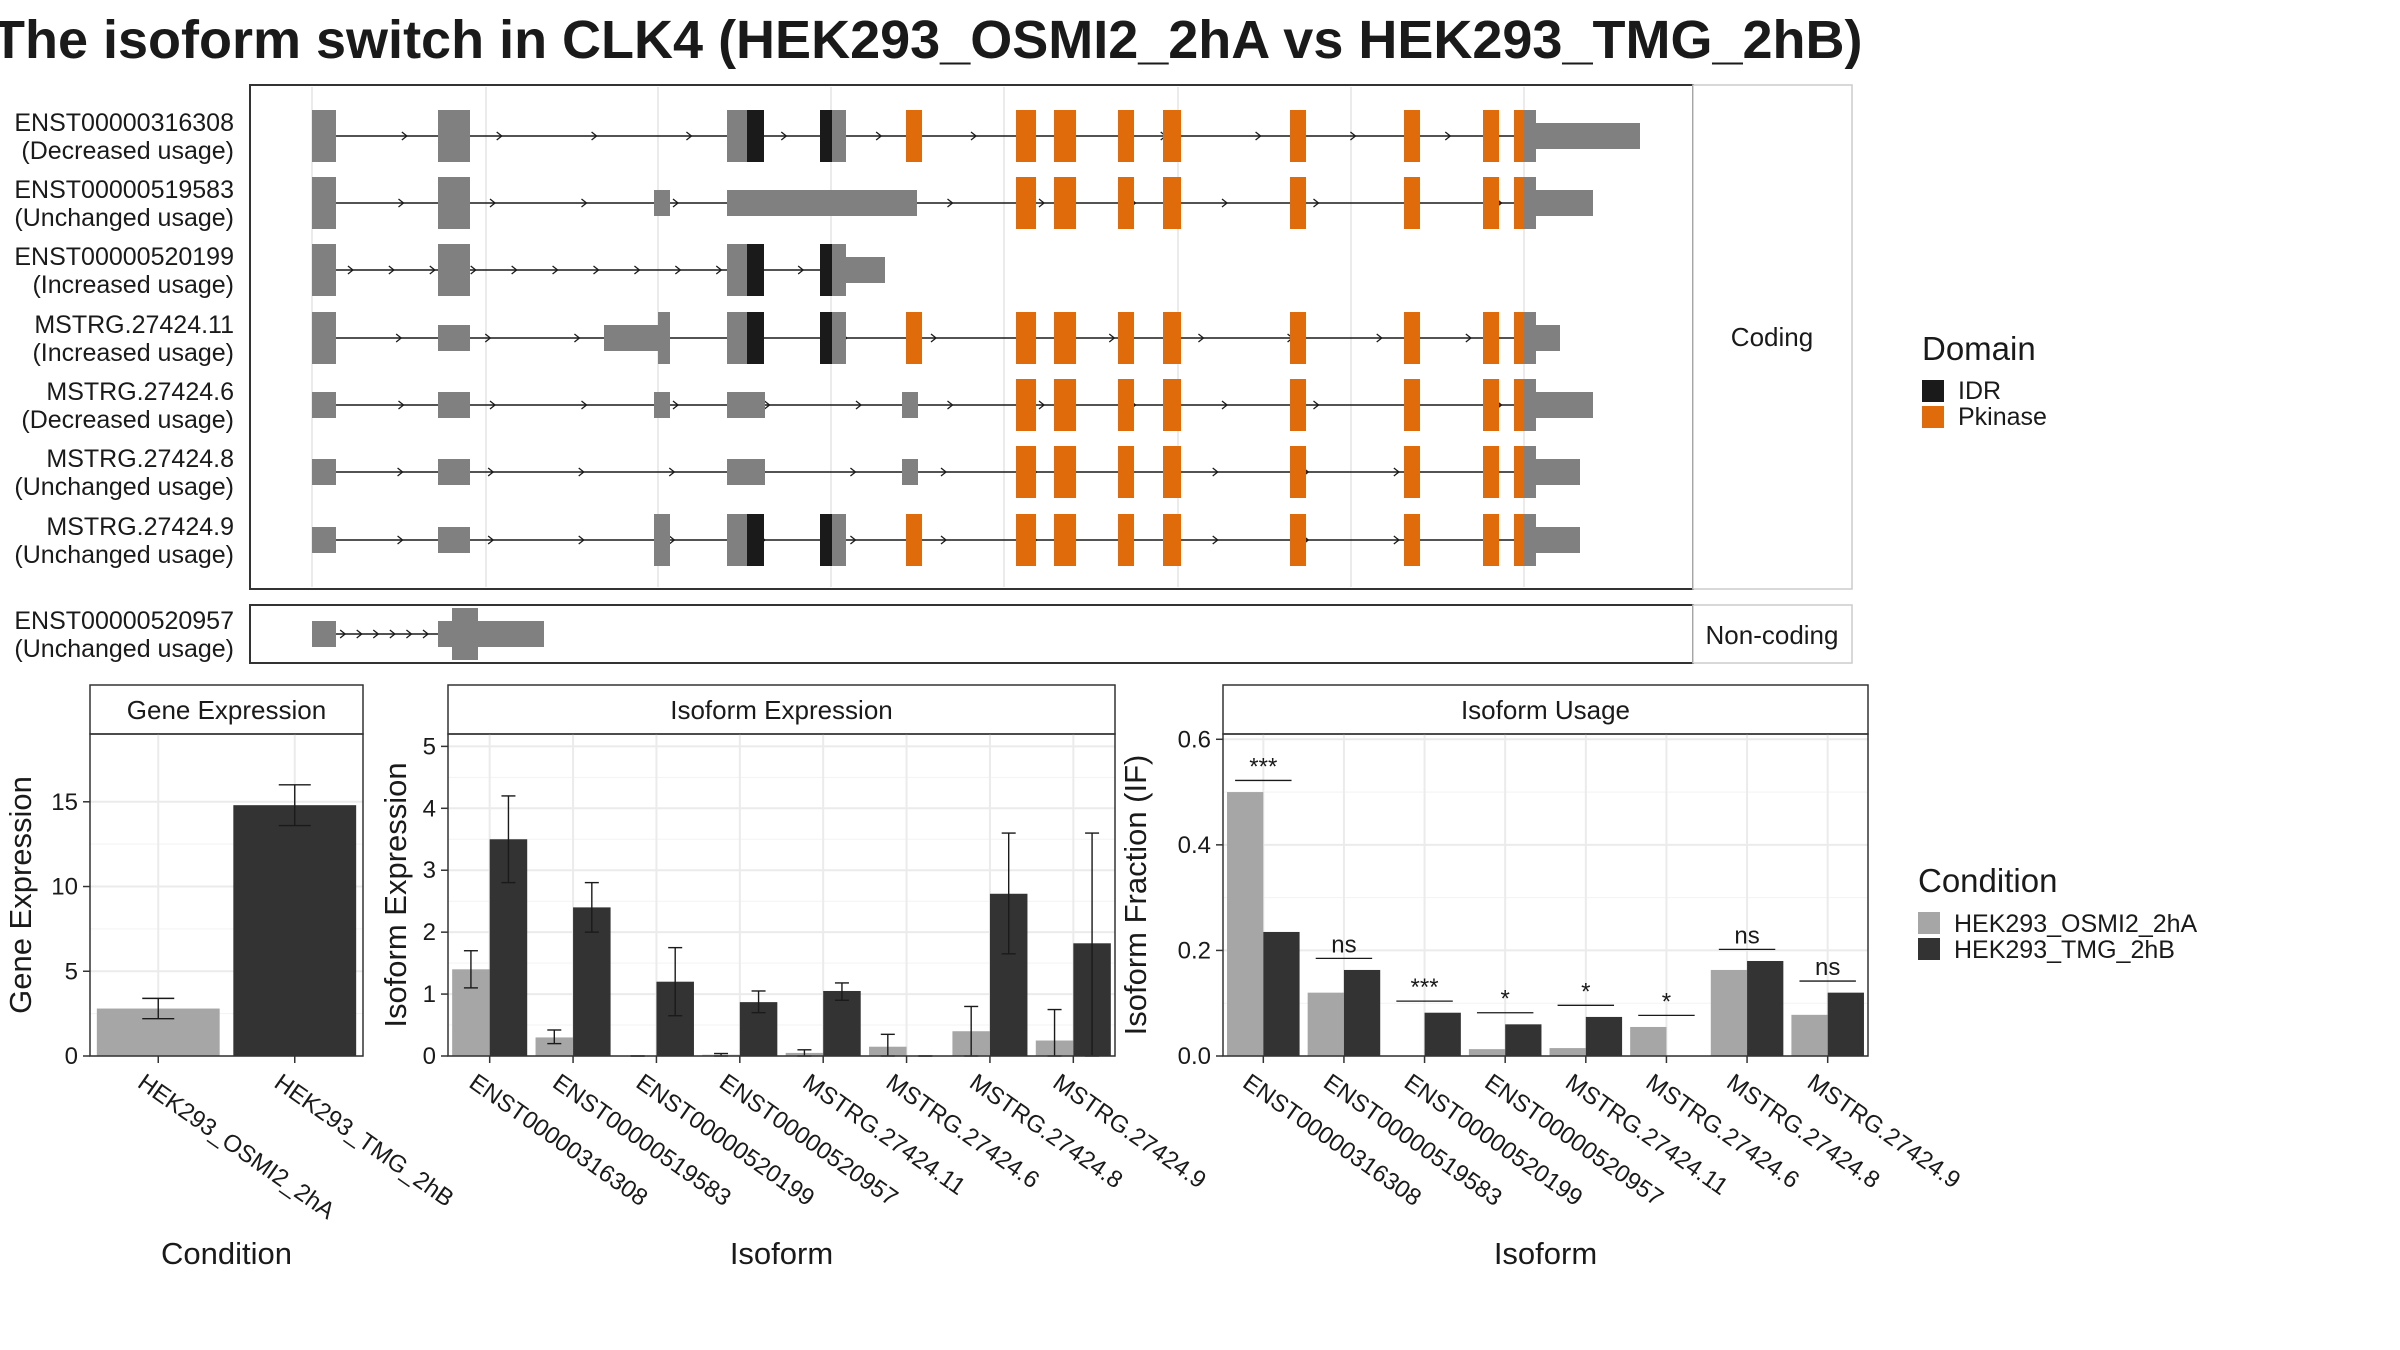  Describe the element at coordinates (429, 746) in the screenshot. I see `isoform-expression-y-tick-label: 5` at that location.